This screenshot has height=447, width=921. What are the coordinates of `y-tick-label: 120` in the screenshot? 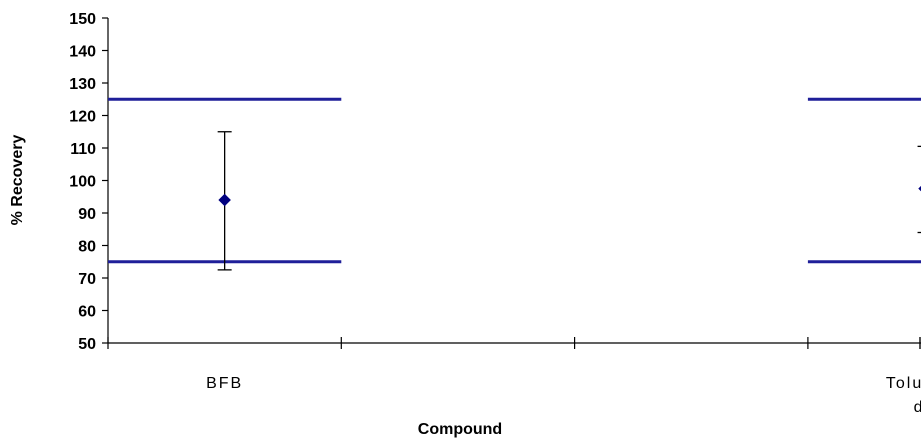 It's located at (82, 117).